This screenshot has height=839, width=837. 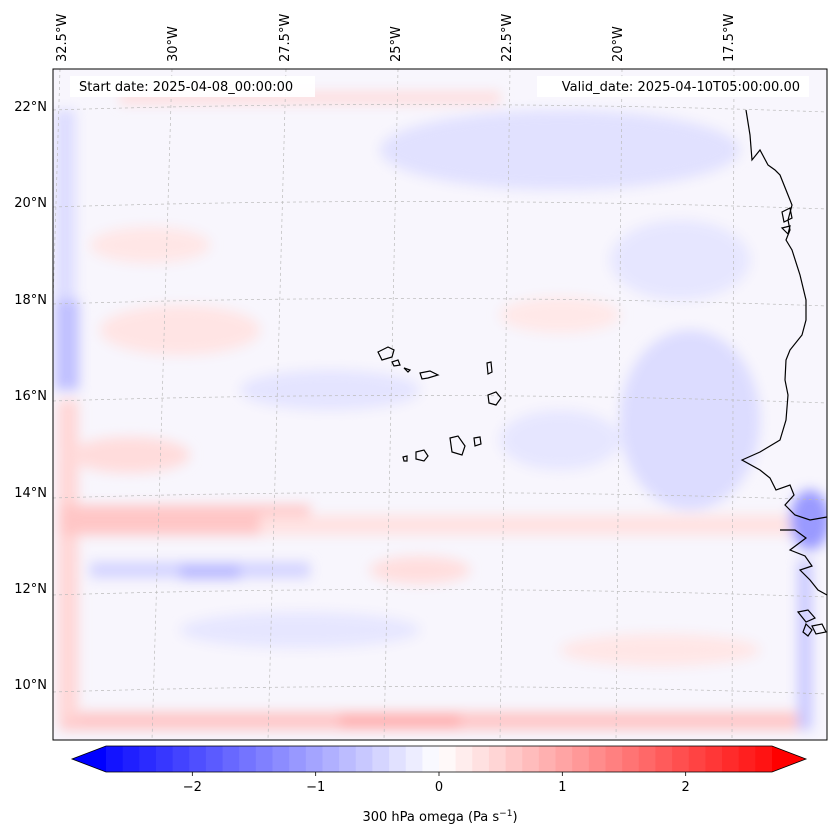 I want to click on start-date-text: Start date: 2025-04-08_00:00:00, so click(x=186, y=87).